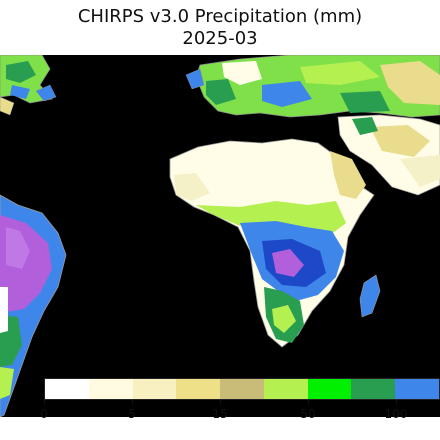 The image size is (440, 440). I want to click on colorbar-tick-label: 100, so click(396, 414).